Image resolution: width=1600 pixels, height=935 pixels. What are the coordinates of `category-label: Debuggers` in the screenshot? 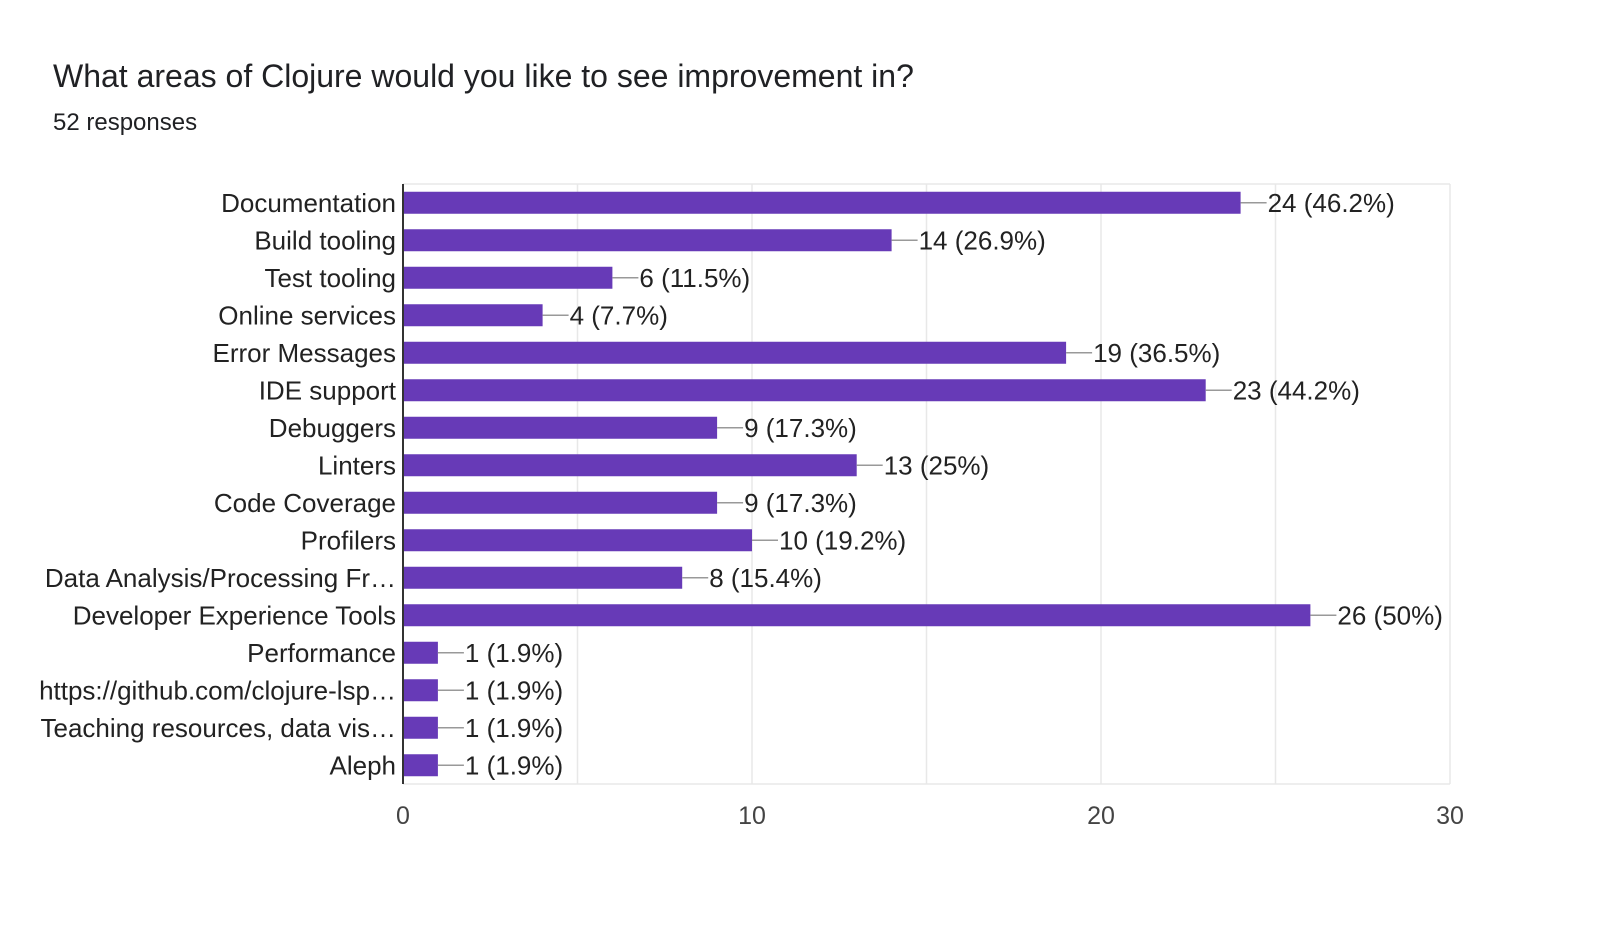 It's located at (332, 428).